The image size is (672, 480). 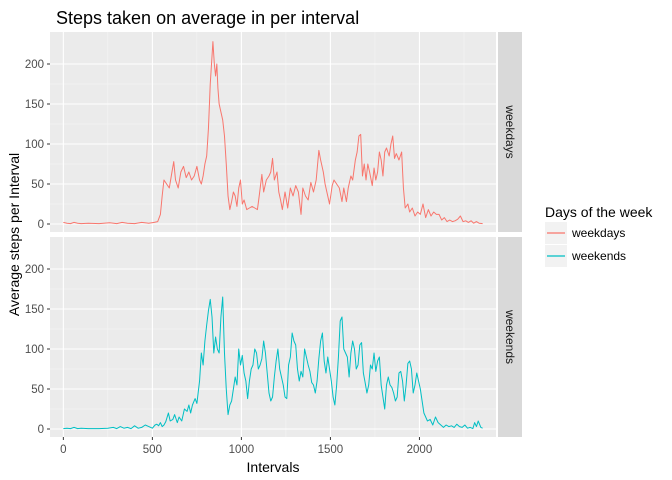 I want to click on y-axis-ticks: 0 50 100 150 200 0 50 100 150 200, so click(x=37, y=247).